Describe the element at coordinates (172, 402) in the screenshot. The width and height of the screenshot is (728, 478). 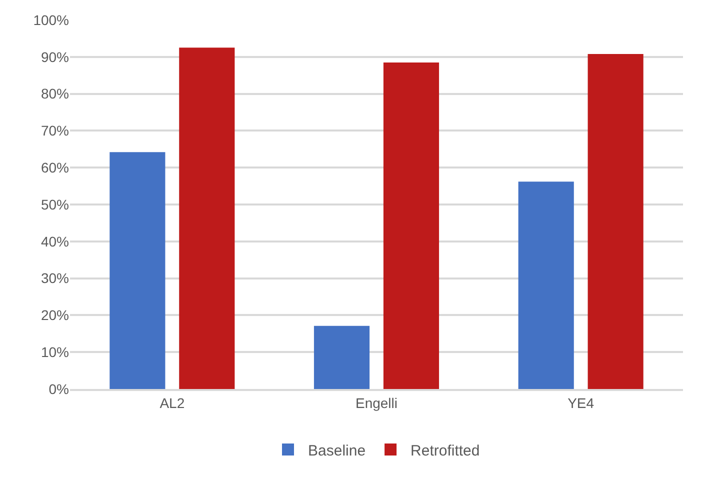
I see `x-tick-label: AL2` at that location.